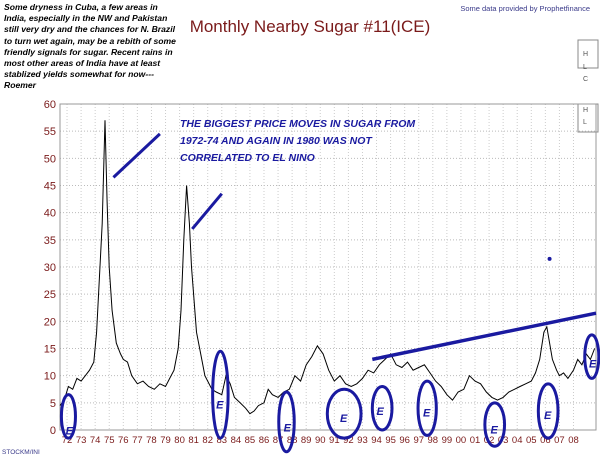 The image size is (600, 460). What do you see at coordinates (109, 440) in the screenshot?
I see `x-tick-label: 75` at bounding box center [109, 440].